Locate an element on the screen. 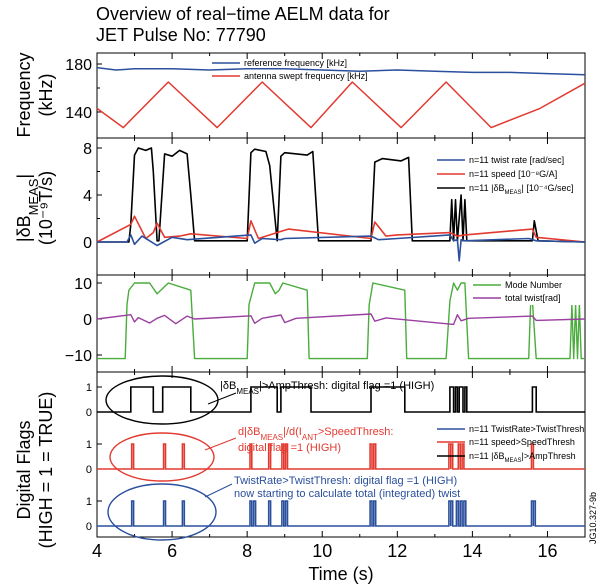 This screenshot has width=604, height=586. mode-ytick-label: 0 is located at coordinates (87, 320).